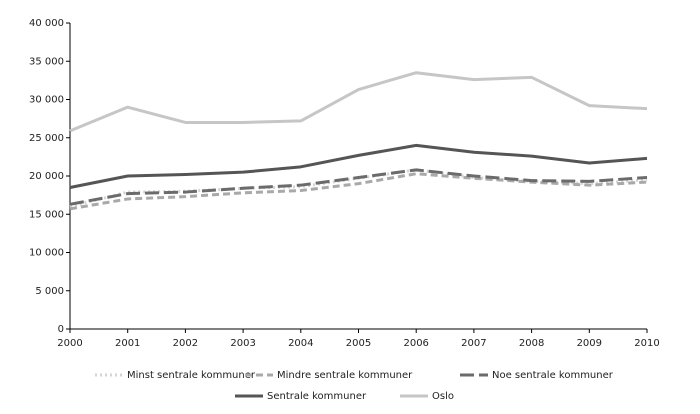 The width and height of the screenshot is (700, 414). What do you see at coordinates (531, 343) in the screenshot?
I see `x-tick-label: 2008` at bounding box center [531, 343].